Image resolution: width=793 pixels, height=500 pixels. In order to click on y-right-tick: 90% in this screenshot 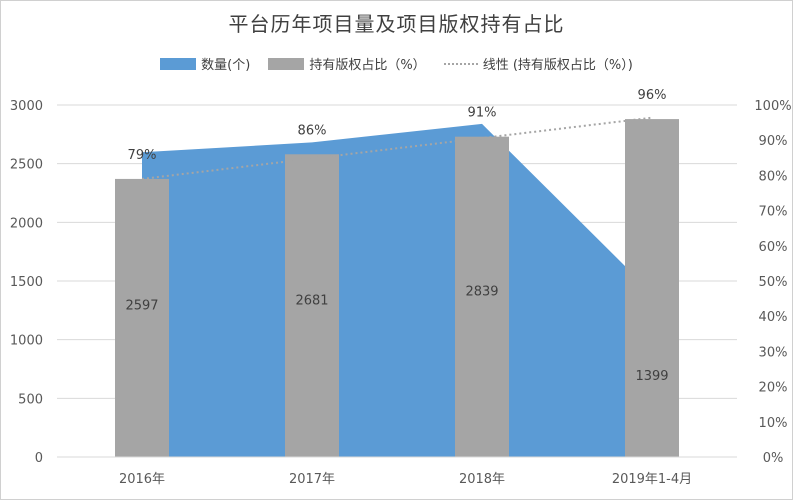, I will do `click(773, 141)`.